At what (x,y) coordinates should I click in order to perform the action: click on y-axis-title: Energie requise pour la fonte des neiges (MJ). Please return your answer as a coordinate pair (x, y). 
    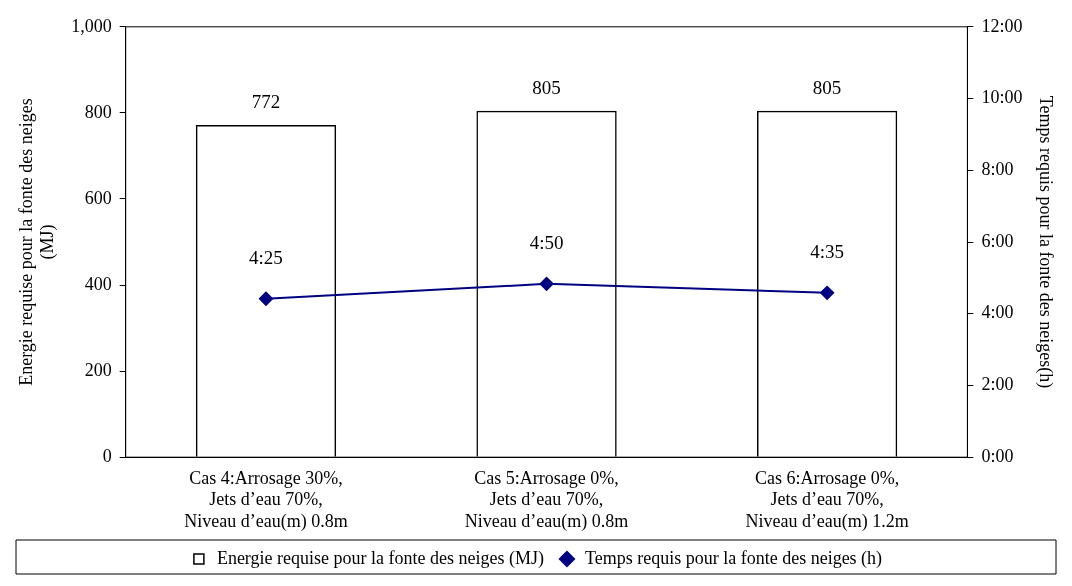
    Looking at the image, I should click on (37, 242).